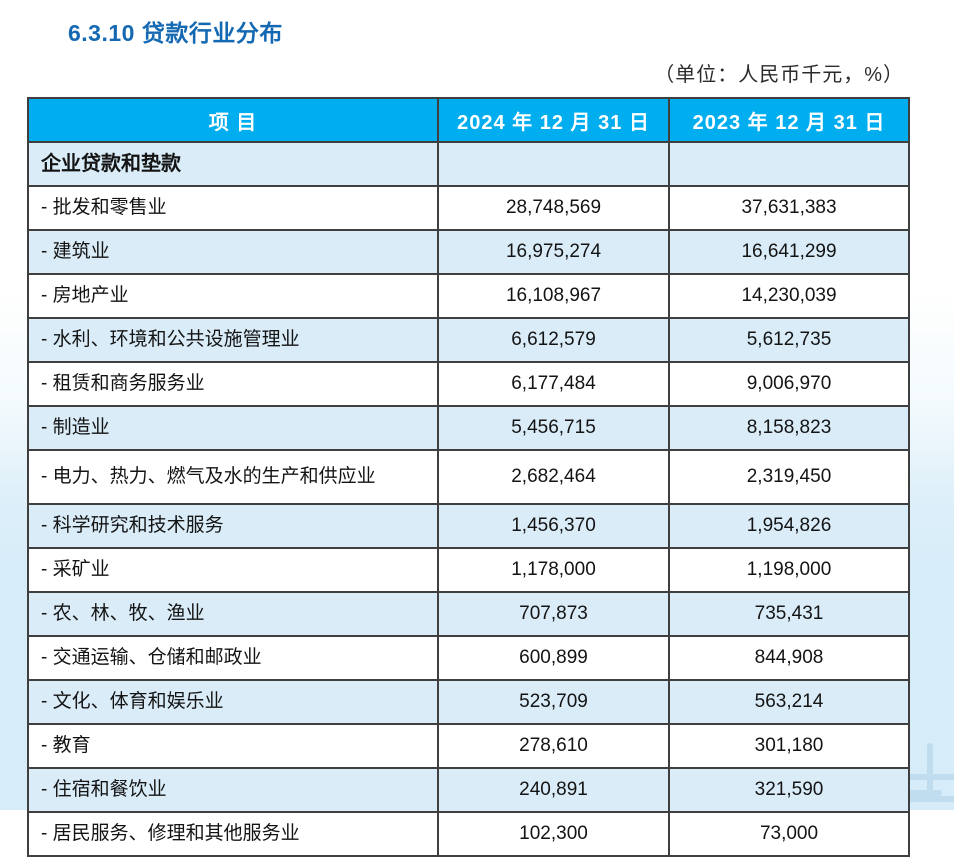  I want to click on column-header-item: 项 目, so click(233, 120).